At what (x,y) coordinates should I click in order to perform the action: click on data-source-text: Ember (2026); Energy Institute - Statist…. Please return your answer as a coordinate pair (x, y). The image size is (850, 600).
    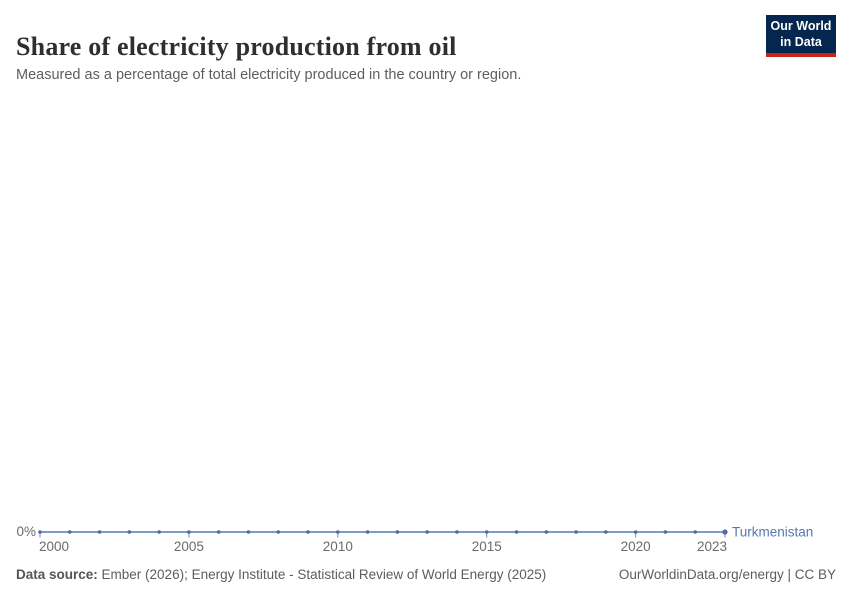
    Looking at the image, I should click on (322, 574).